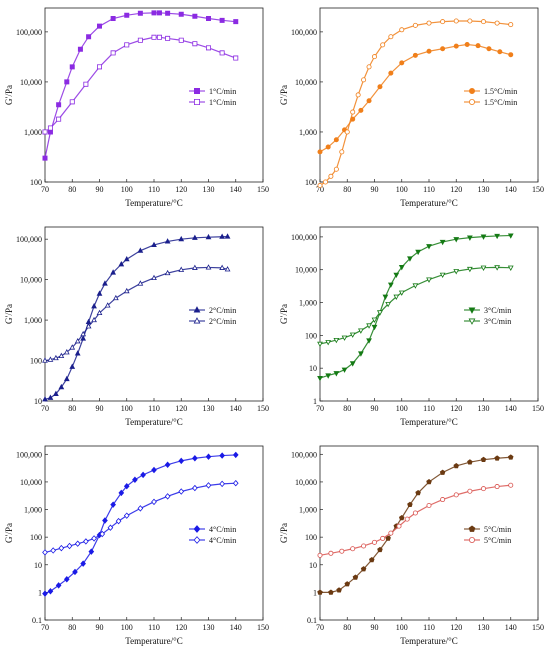 The image size is (550, 658). What do you see at coordinates (375, 408) in the screenshot?
I see `x-tick-label: 90` at bounding box center [375, 408].